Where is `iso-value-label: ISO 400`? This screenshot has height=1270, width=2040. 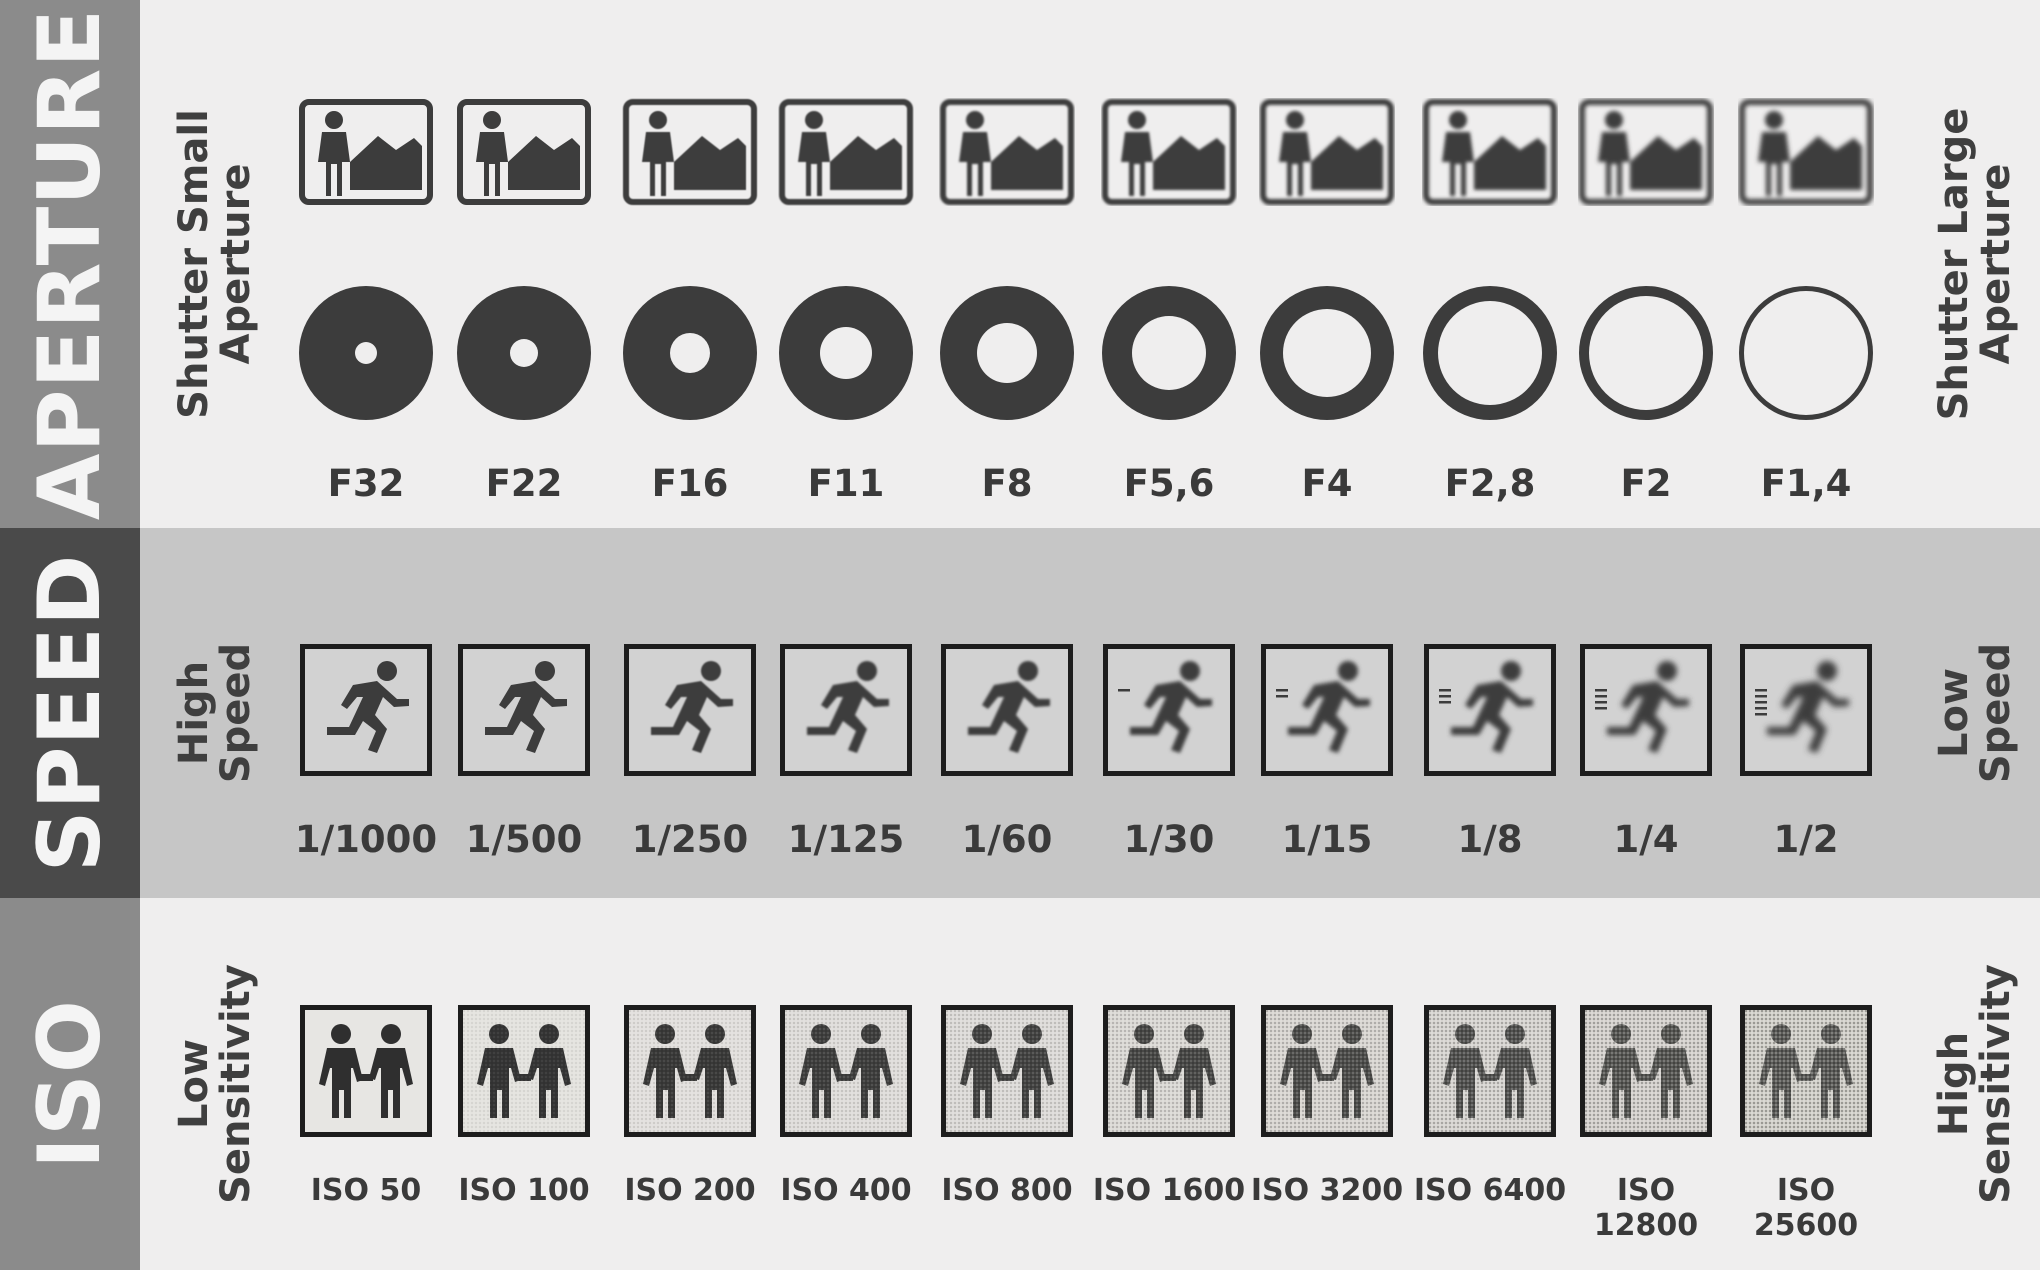 iso-value-label: ISO 400 is located at coordinates (846, 1190).